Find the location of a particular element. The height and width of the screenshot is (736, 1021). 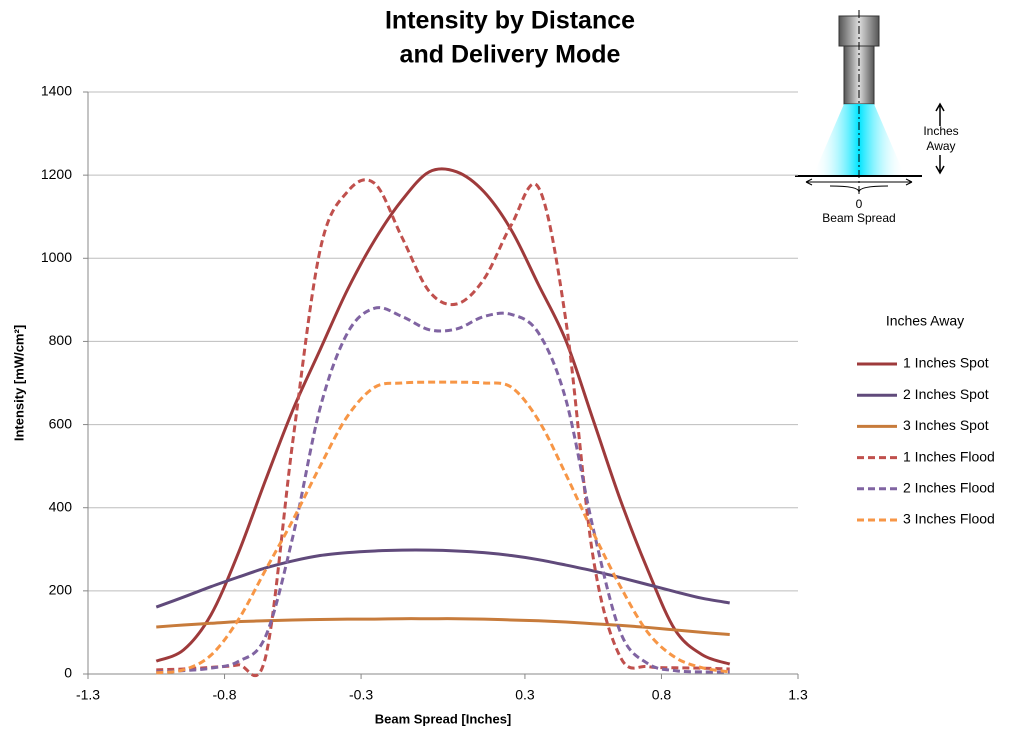

diagram-label: Inches is located at coordinates (940, 131).